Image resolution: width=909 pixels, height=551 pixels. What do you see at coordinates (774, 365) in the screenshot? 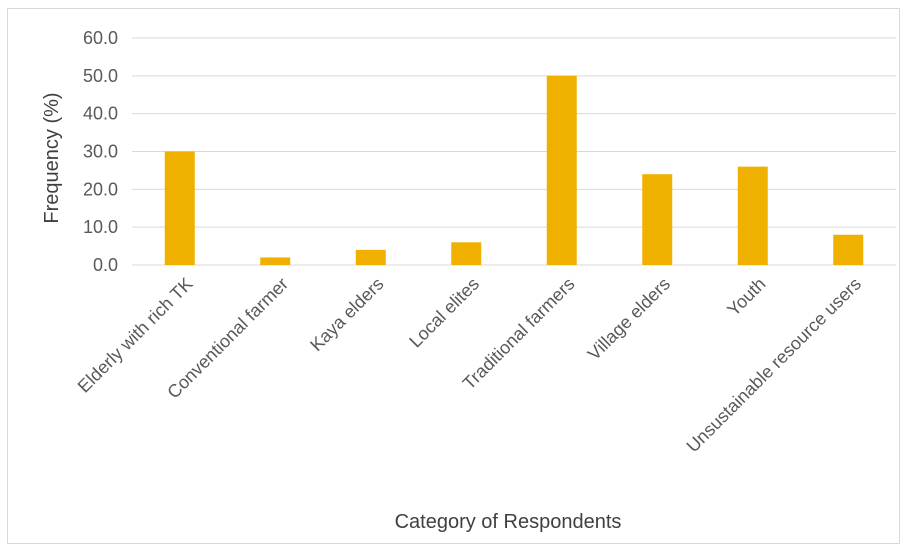
I see `x-tick-label: Unsustainable resource users` at bounding box center [774, 365].